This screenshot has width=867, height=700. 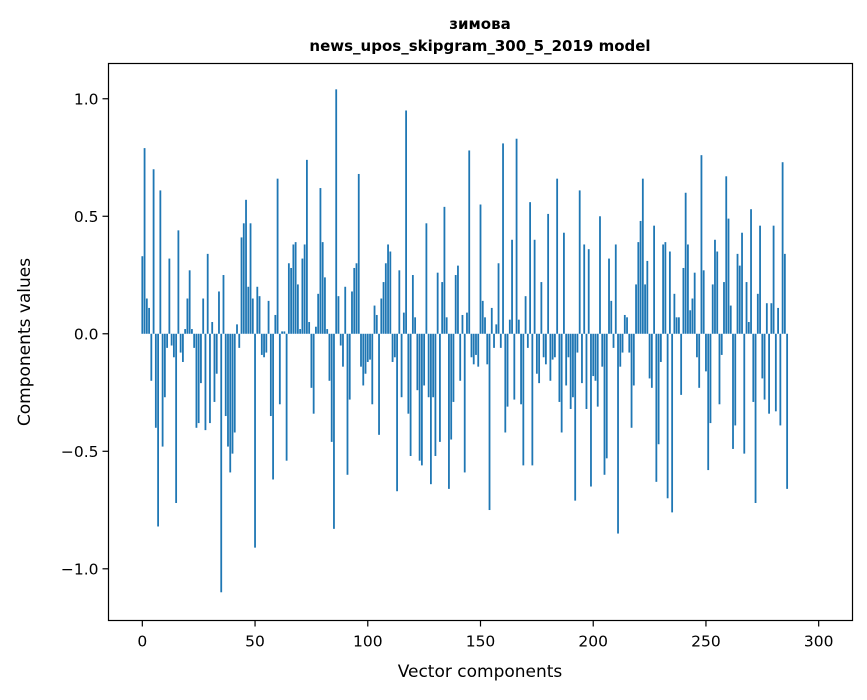 What do you see at coordinates (485, 635) in the screenshot?
I see `x-axis: 0 50 100 150 200 250 300` at bounding box center [485, 635].